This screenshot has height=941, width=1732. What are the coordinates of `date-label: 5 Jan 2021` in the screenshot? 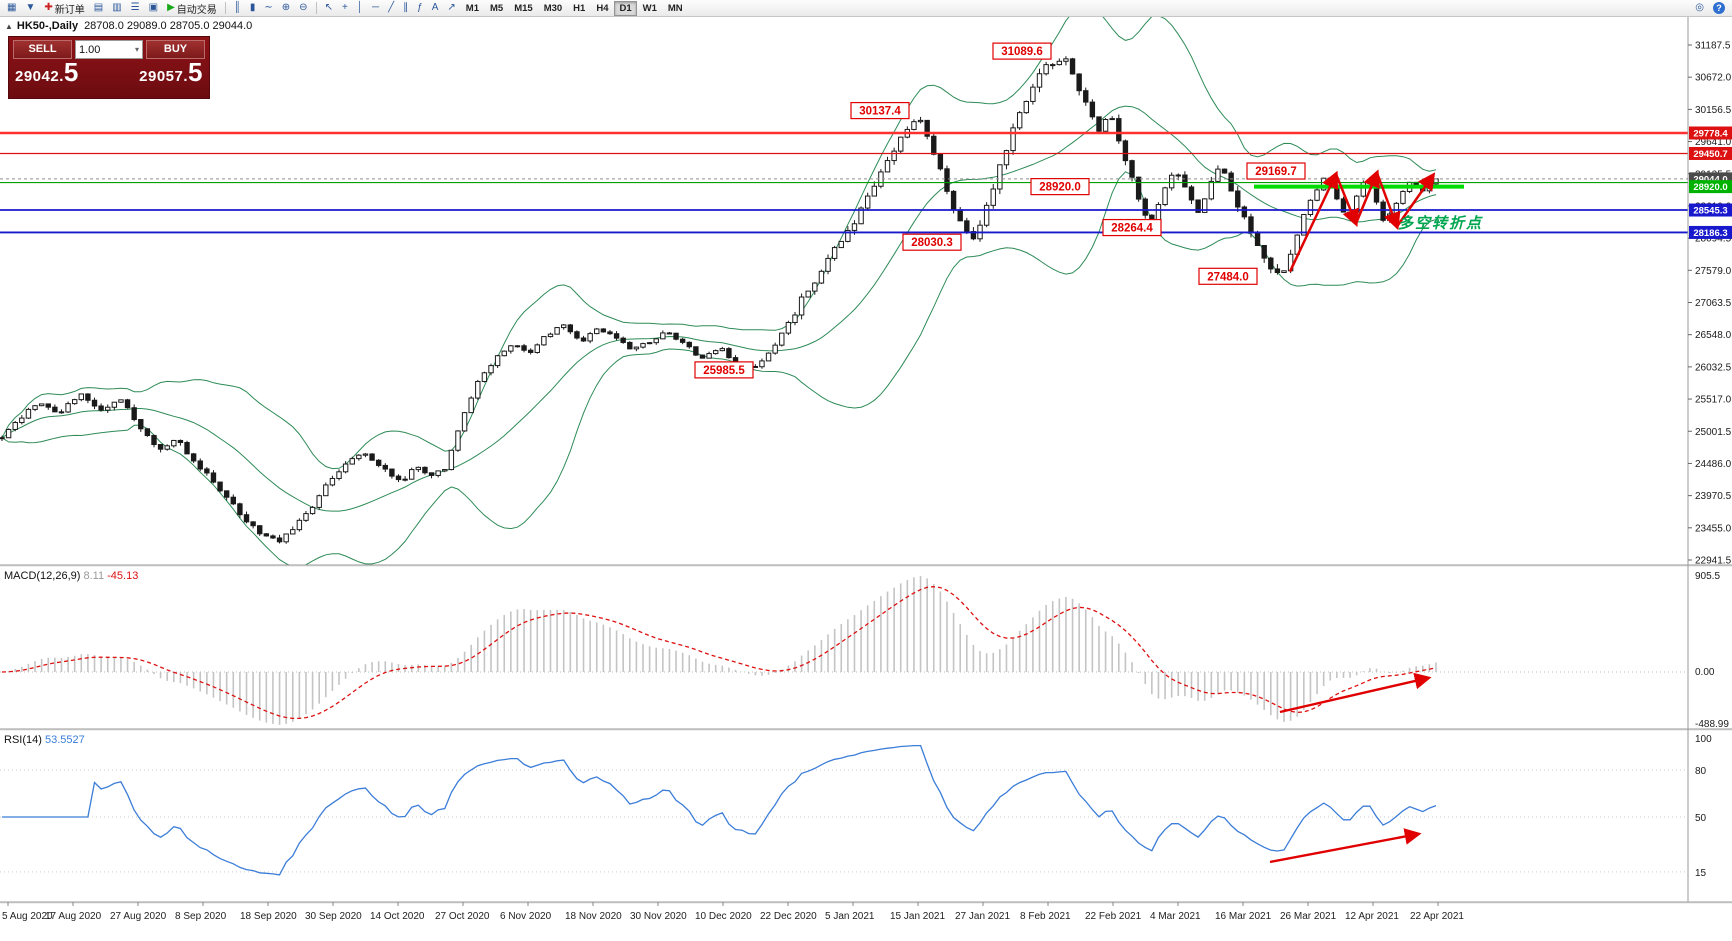 It's located at (850, 916).